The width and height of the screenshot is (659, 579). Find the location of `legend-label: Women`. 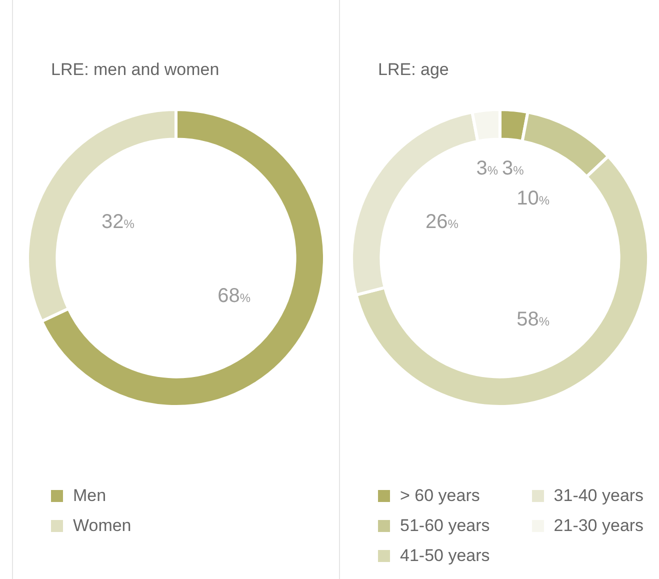

legend-label: Women is located at coordinates (102, 526).